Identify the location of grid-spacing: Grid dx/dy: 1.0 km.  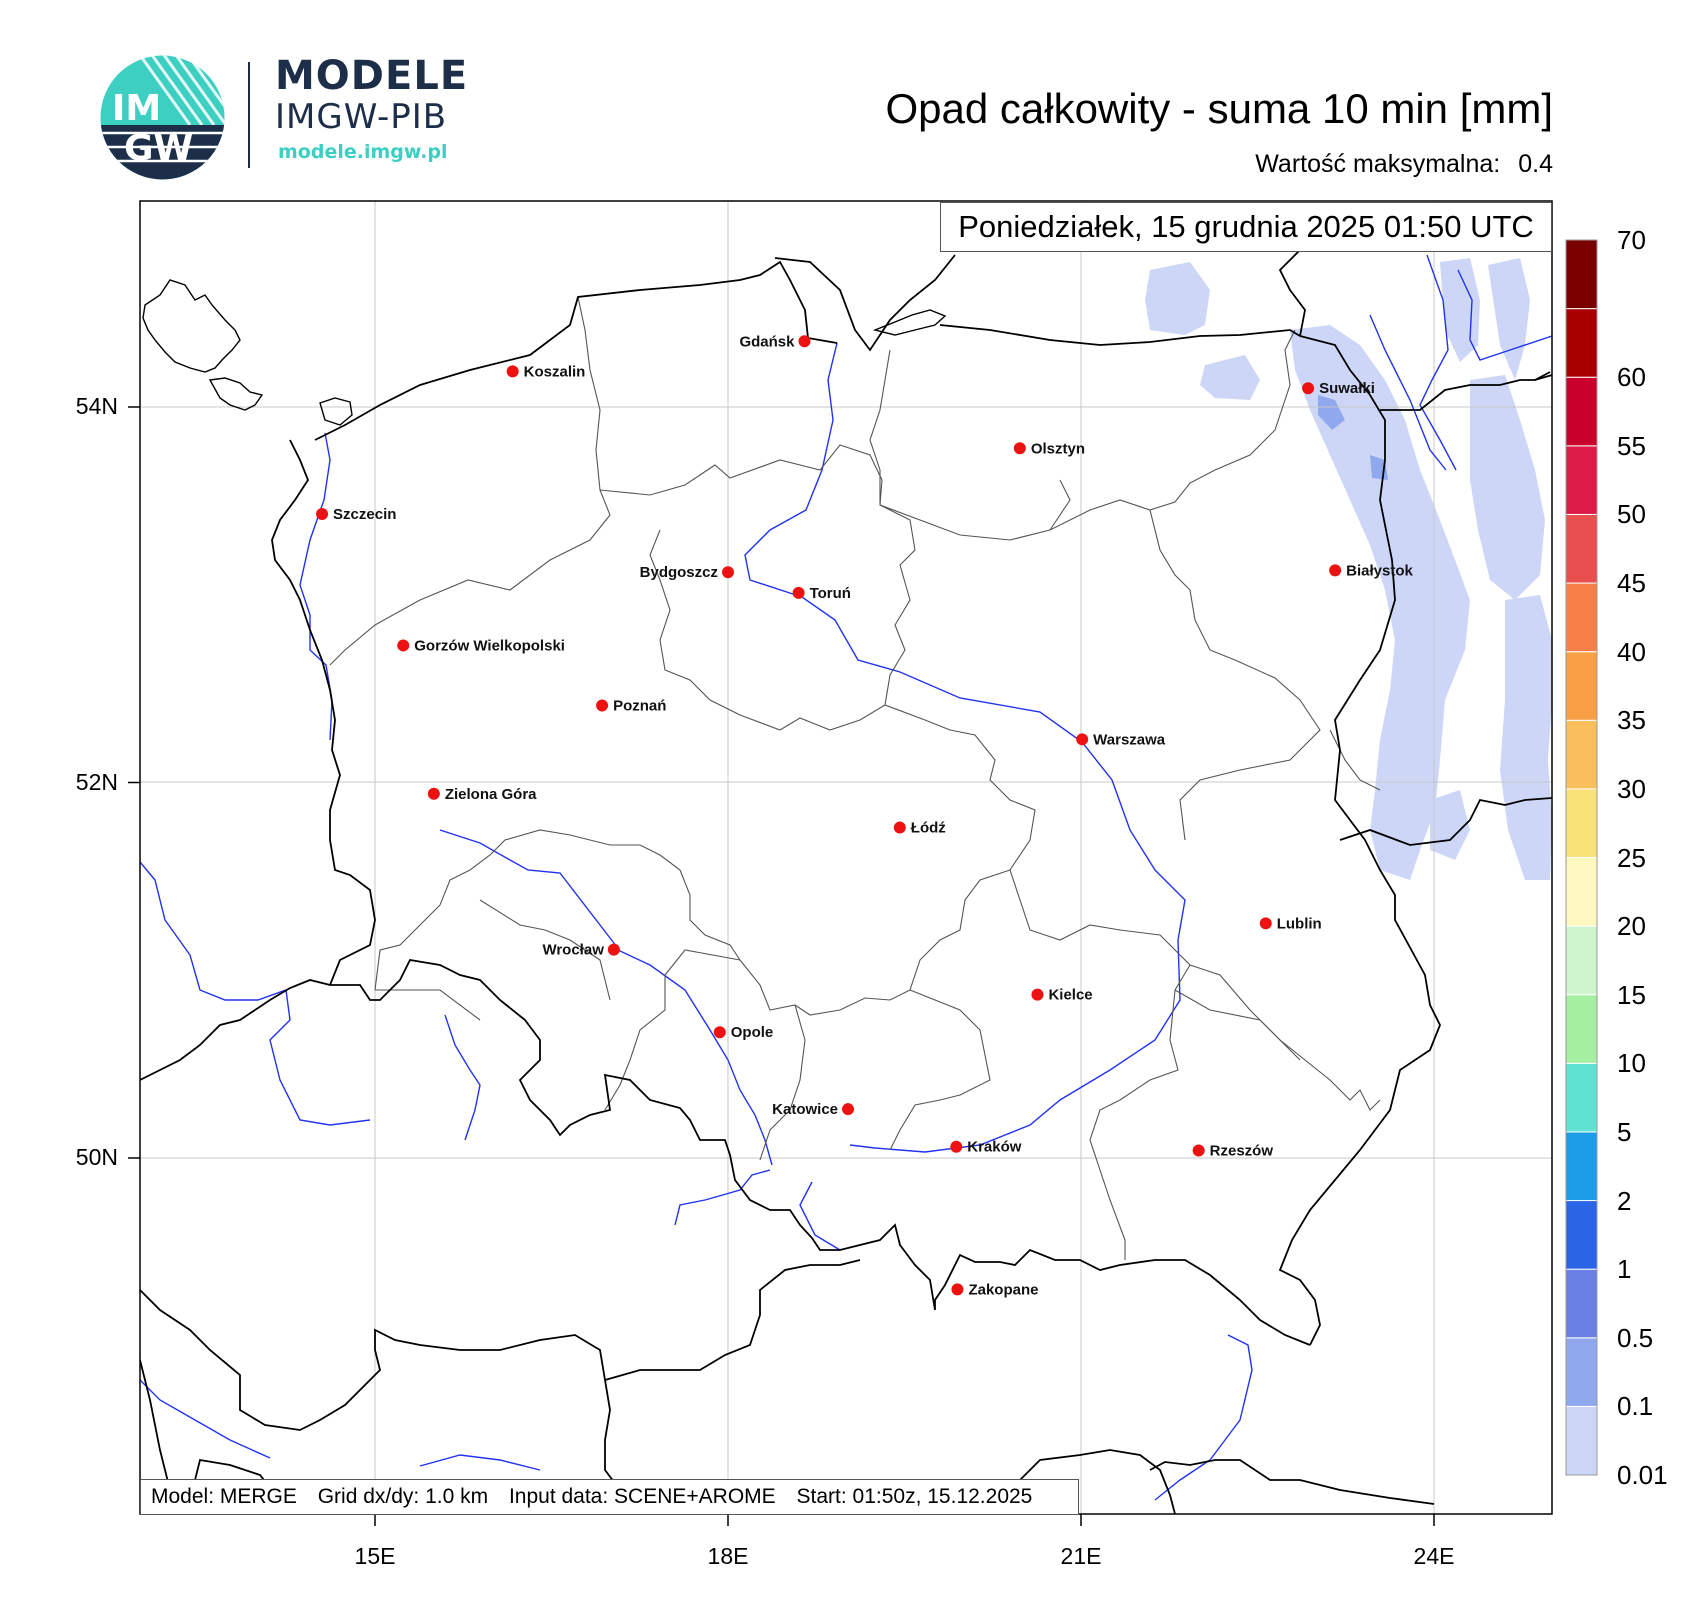
(403, 1496).